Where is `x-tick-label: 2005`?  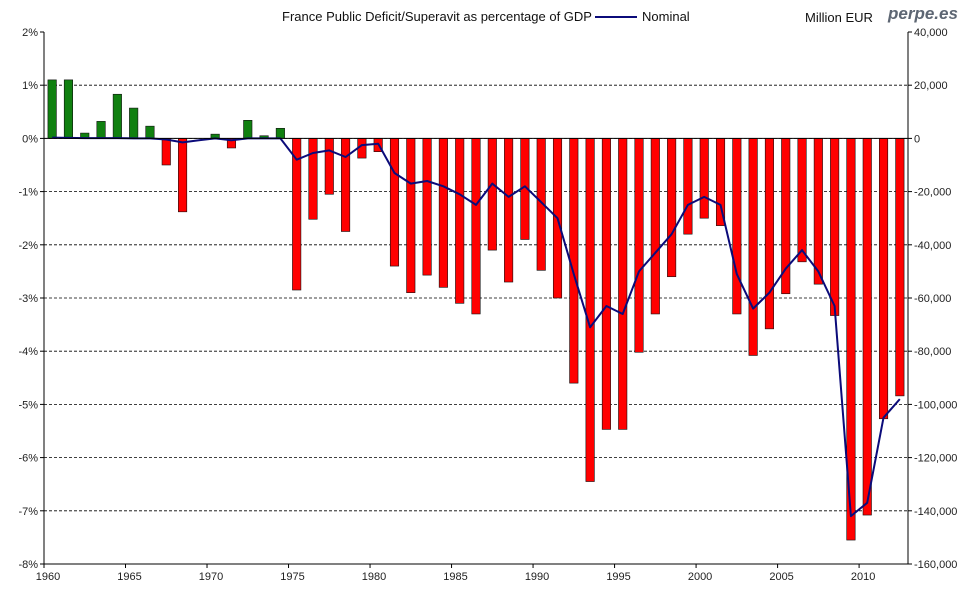 x-tick-label: 2005 is located at coordinates (781, 577).